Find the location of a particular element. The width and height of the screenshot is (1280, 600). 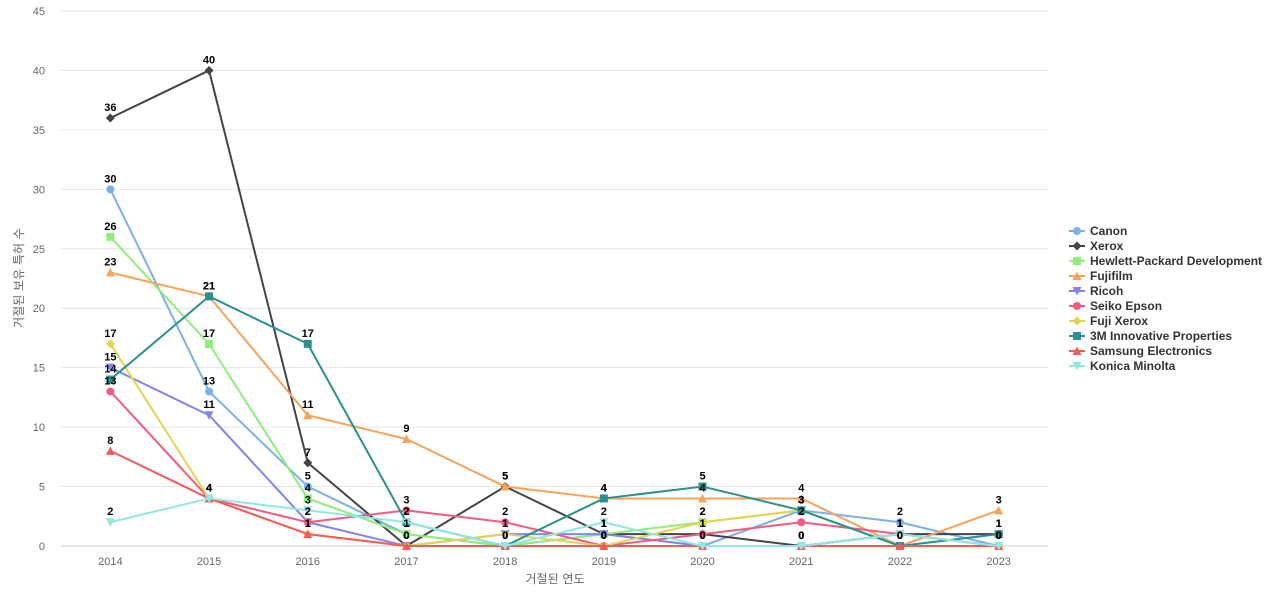

legend-item: Canon is located at coordinates (1165, 230).